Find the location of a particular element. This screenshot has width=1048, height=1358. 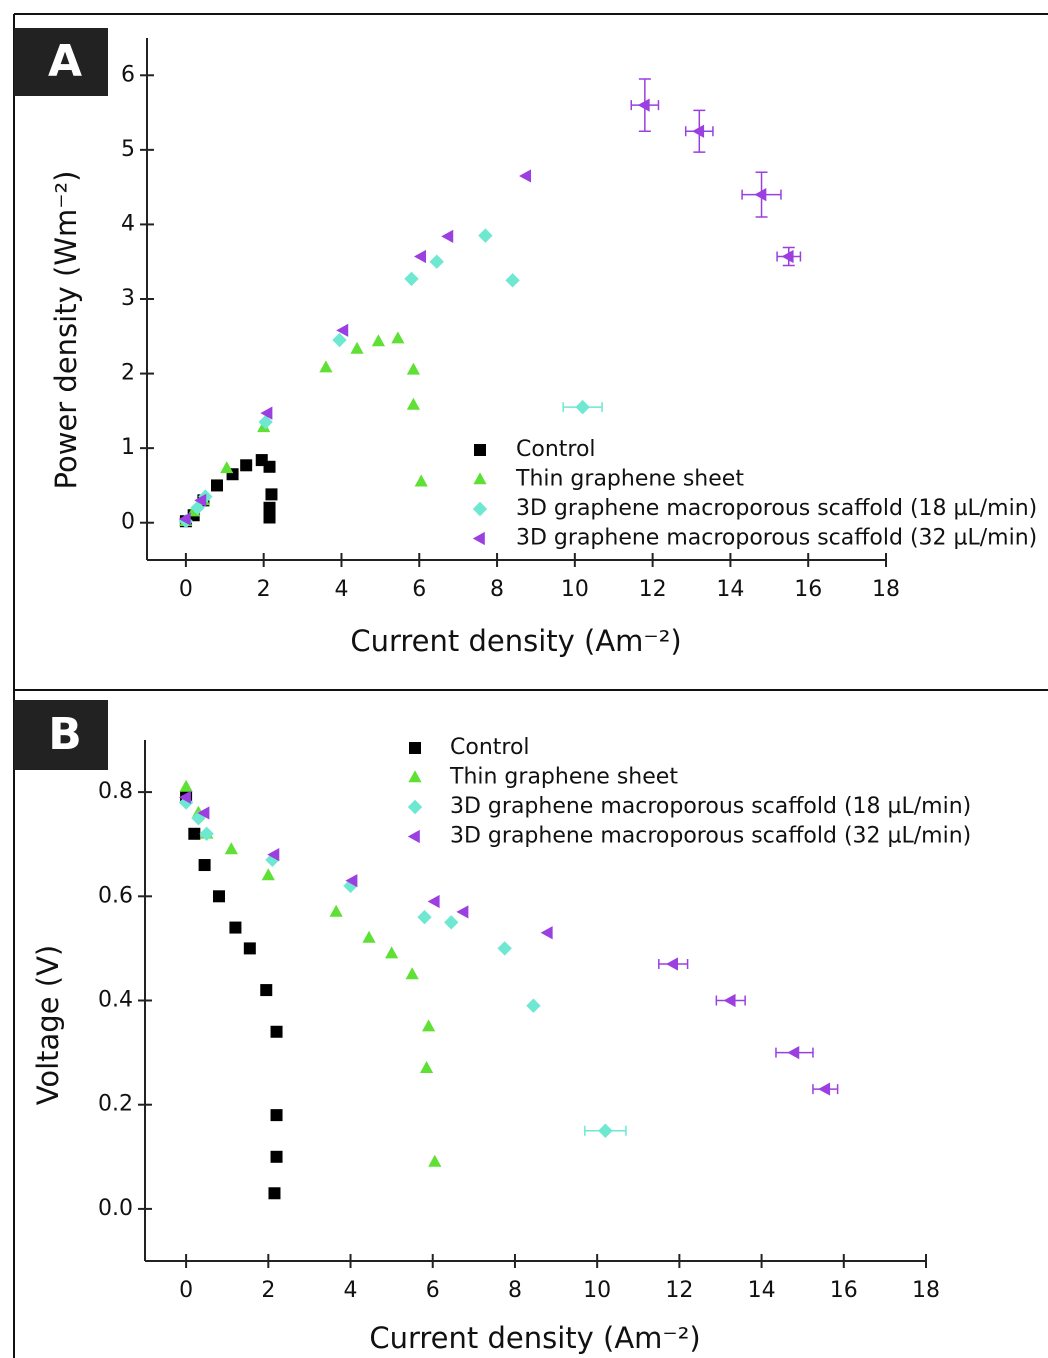

y-tick-label: 0 is located at coordinates (128, 522).